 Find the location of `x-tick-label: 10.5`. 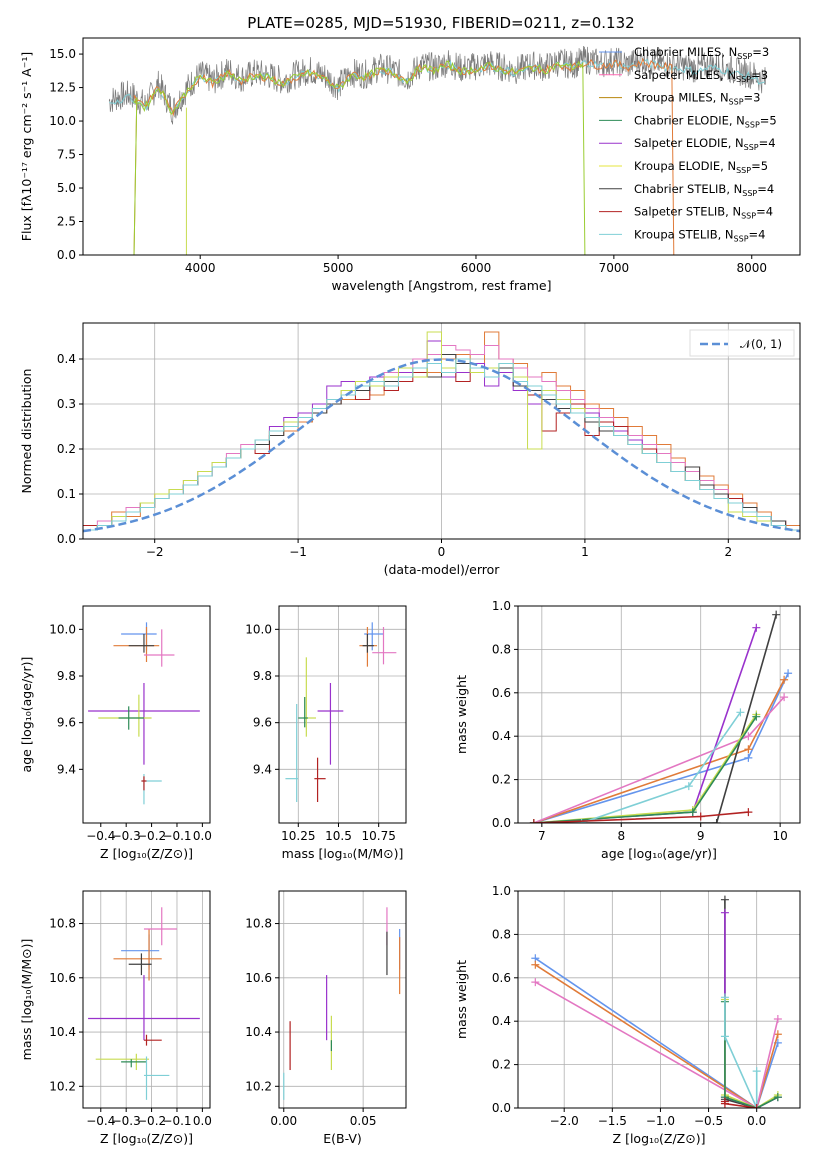

x-tick-label: 10.5 is located at coordinates (338, 836).